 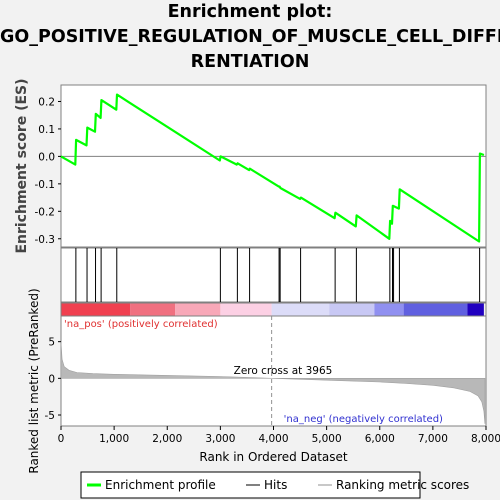 I want to click on x-tick-label: 7,000, so click(x=433, y=439).